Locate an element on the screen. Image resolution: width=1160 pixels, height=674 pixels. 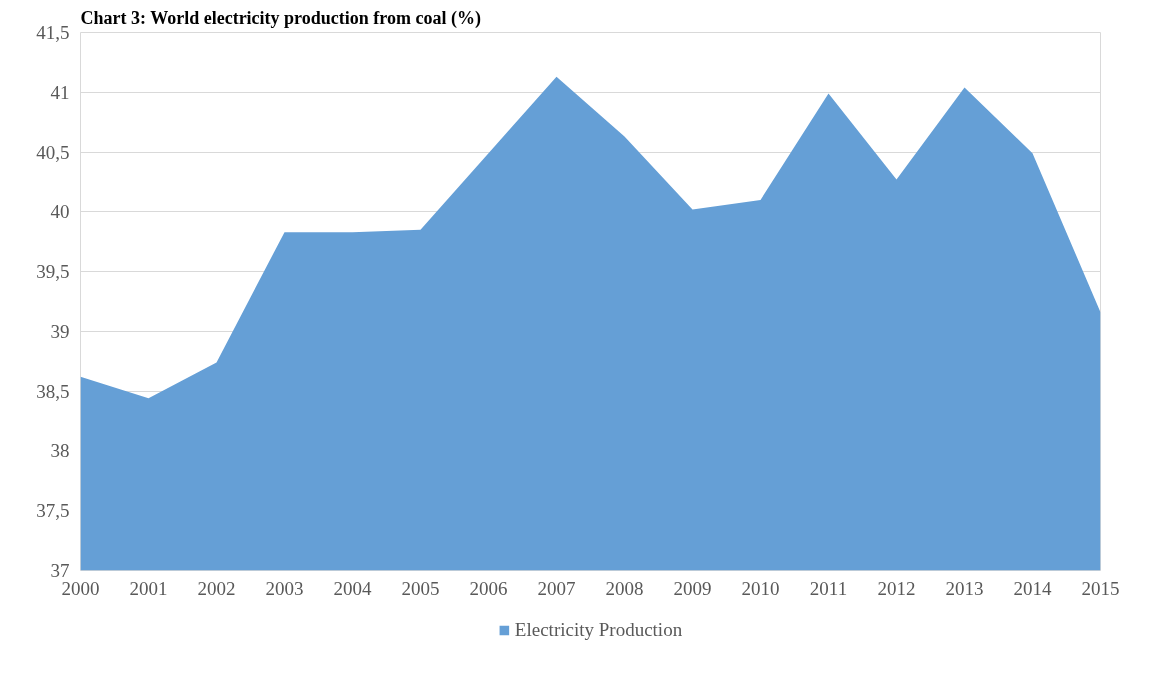
y-tick-label: 38 is located at coordinates (60, 451).